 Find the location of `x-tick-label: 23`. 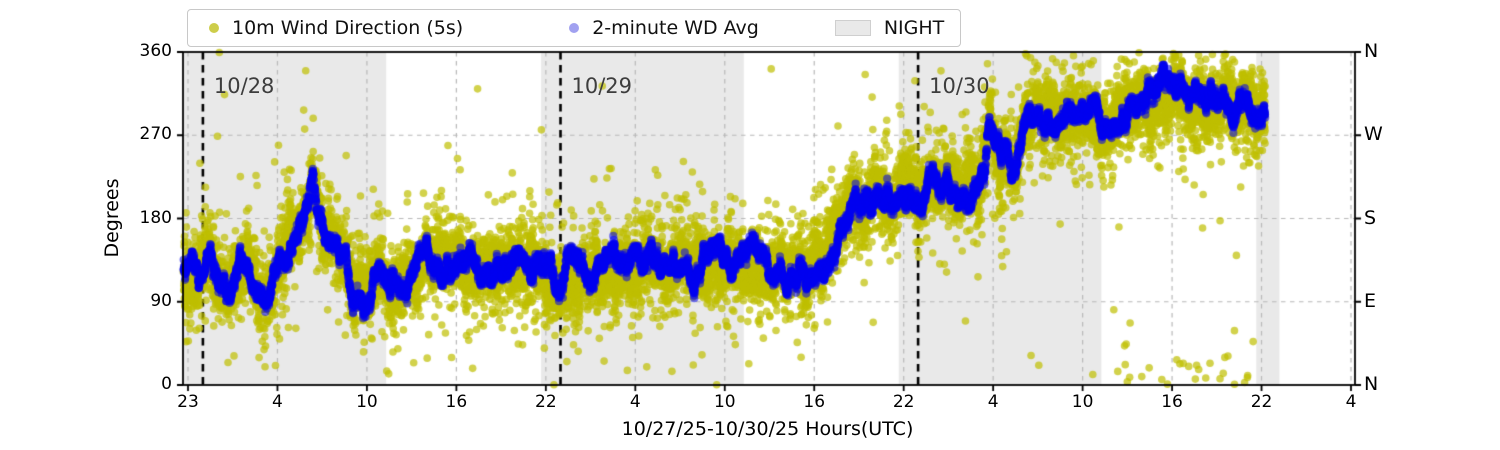

x-tick-label: 23 is located at coordinates (188, 402).